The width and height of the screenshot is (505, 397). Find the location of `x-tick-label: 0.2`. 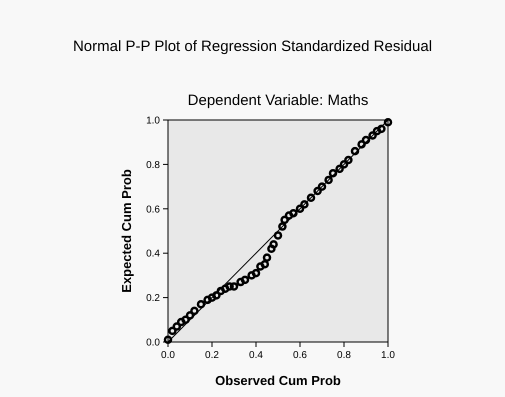

x-tick-label: 0.2 is located at coordinates (212, 355).